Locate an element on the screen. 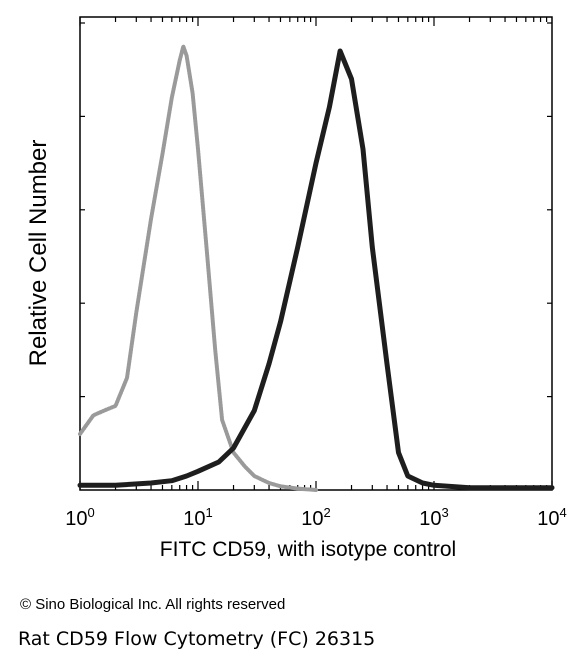 The image size is (574, 665). x-tick-label: 10¹ is located at coordinates (197, 517).